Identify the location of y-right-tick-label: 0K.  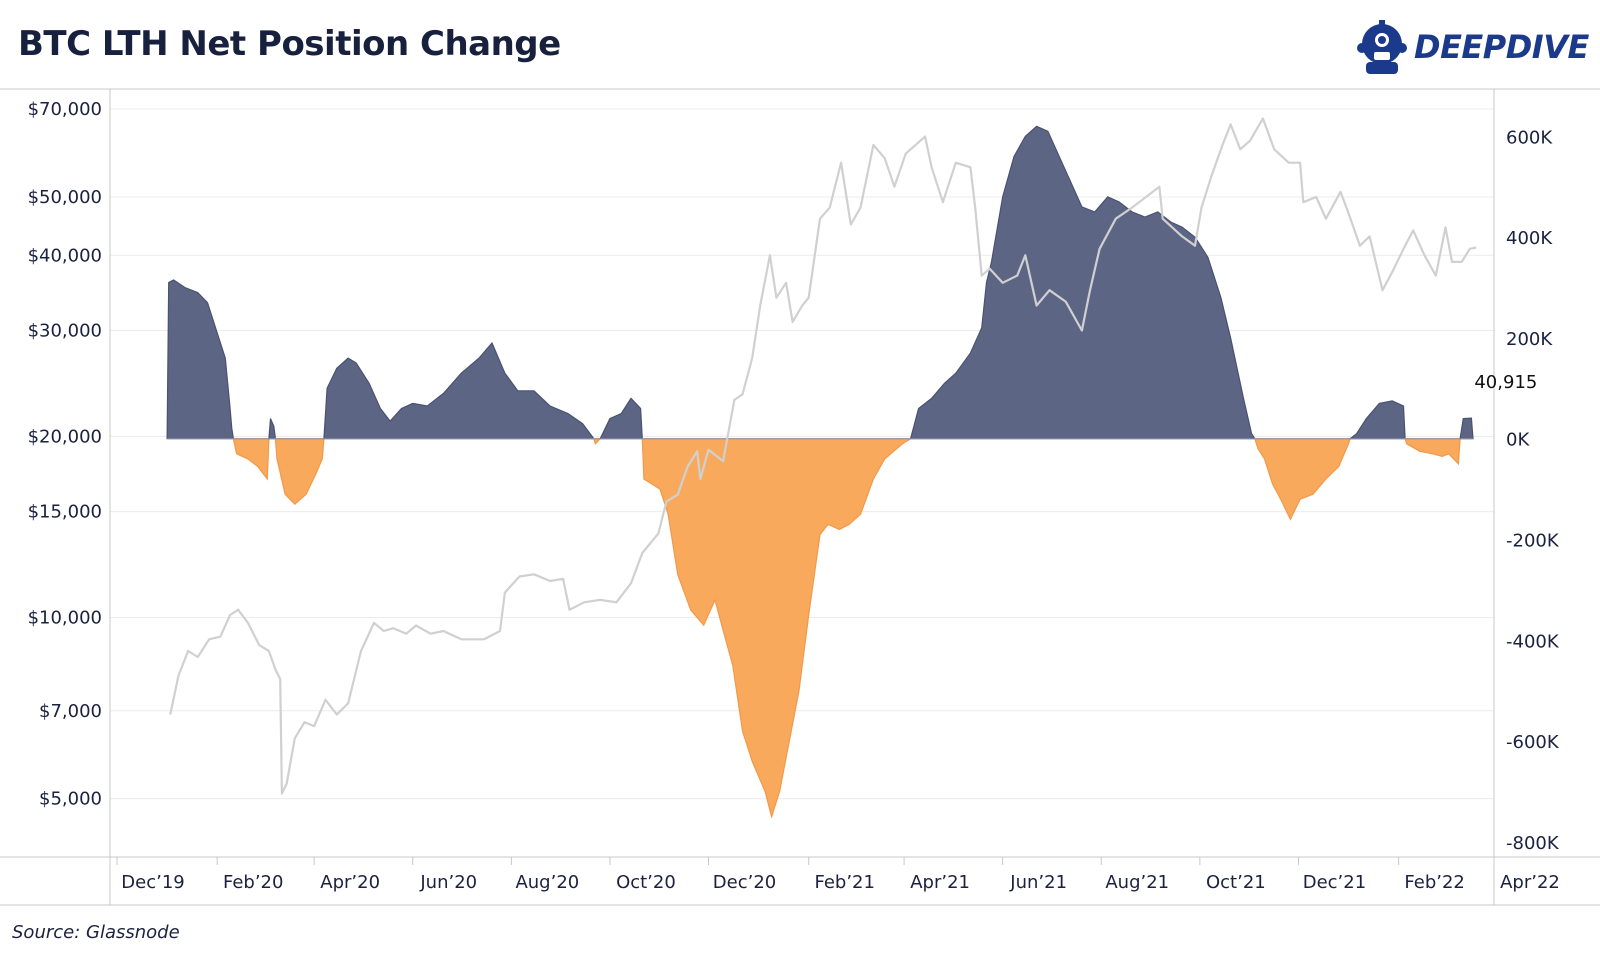
(1518, 440).